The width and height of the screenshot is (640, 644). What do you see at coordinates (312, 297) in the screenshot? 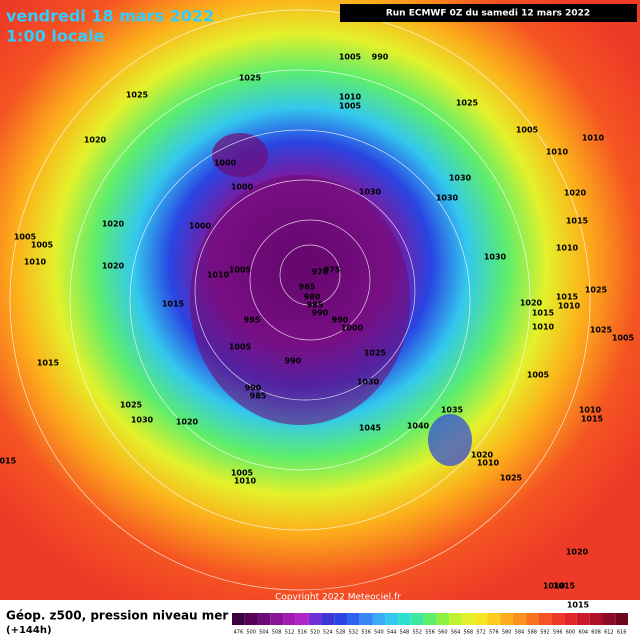
I see `pressure-label: 980` at bounding box center [312, 297].